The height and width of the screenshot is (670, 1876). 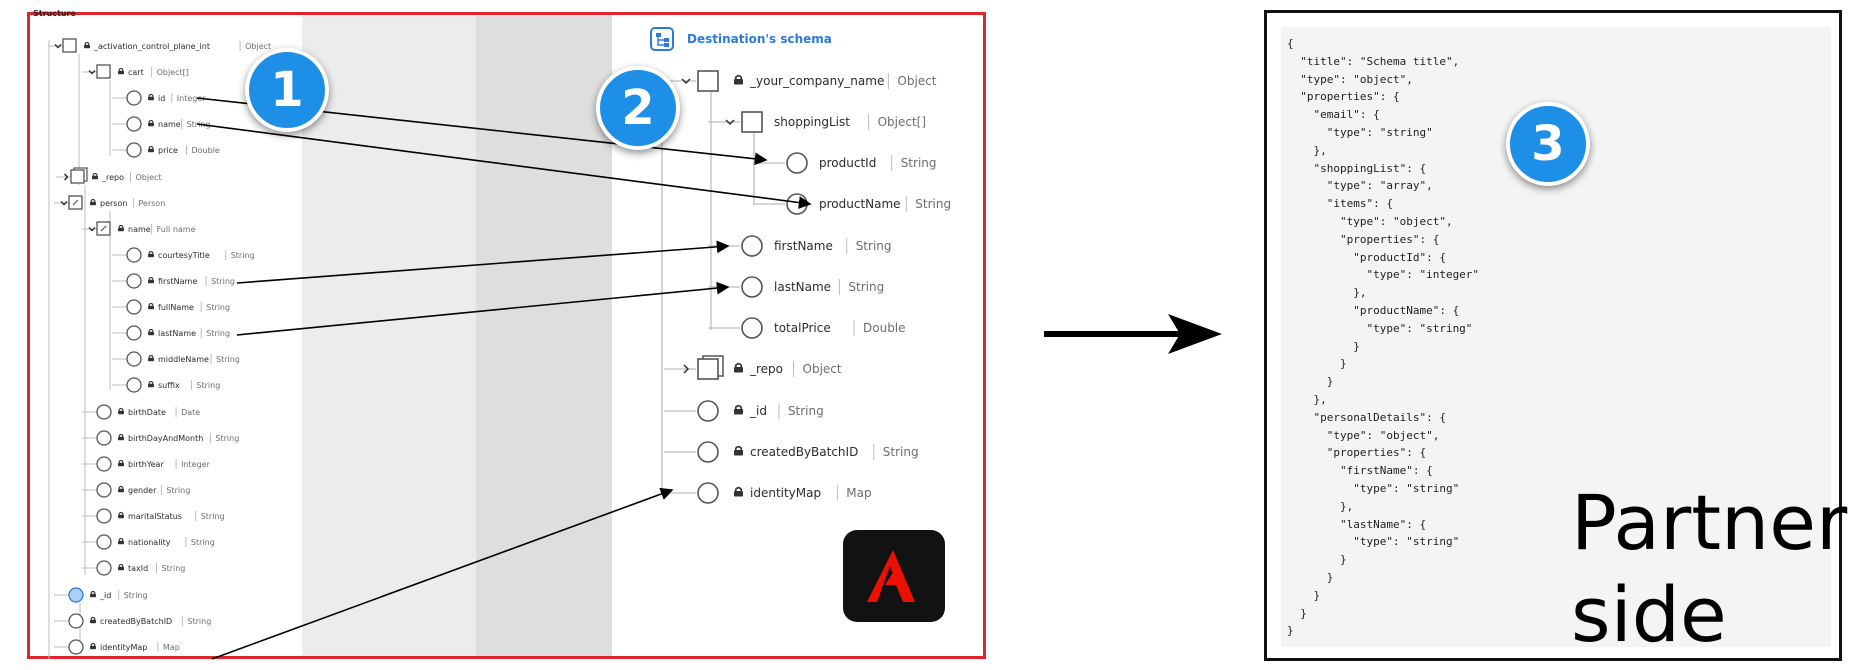 What do you see at coordinates (916, 81) in the screenshot?
I see `destination-field-type: Object` at bounding box center [916, 81].